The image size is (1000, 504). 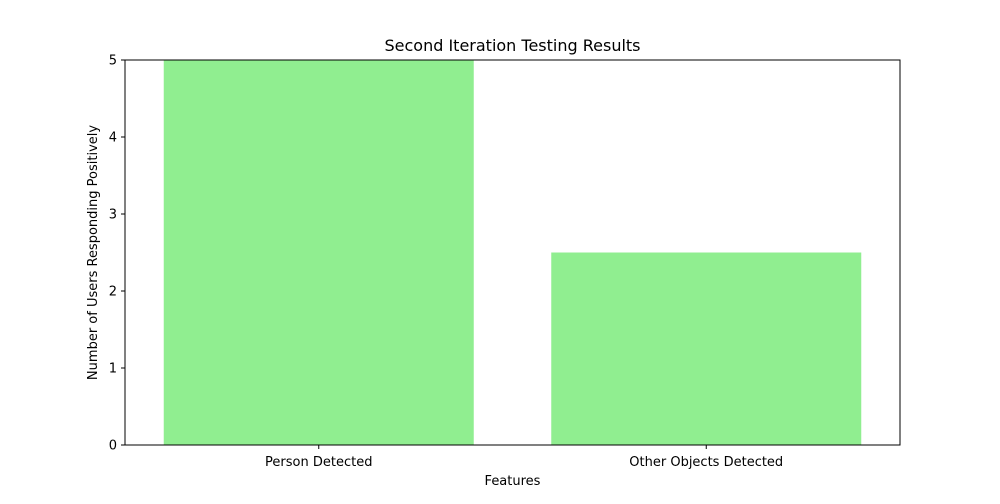 What do you see at coordinates (512, 45) in the screenshot?
I see `chart-title: Second Iteration Testing Results` at bounding box center [512, 45].